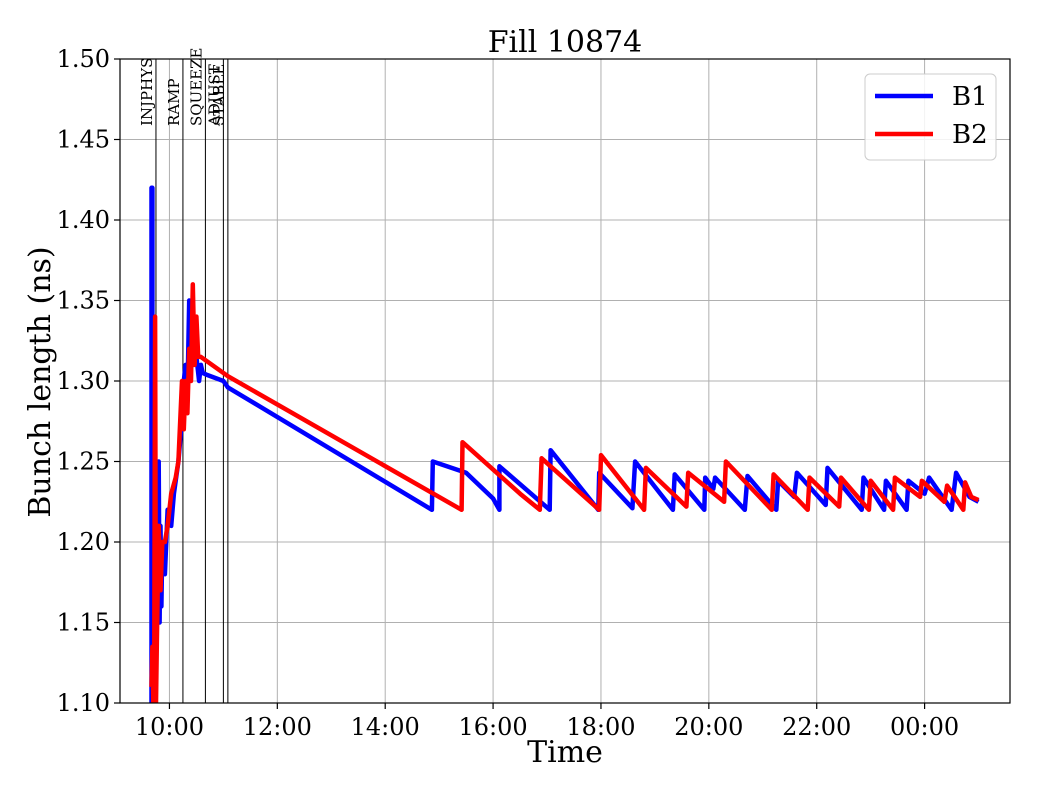  I want to click on y-tick-label: 1.45, so click(83, 140).